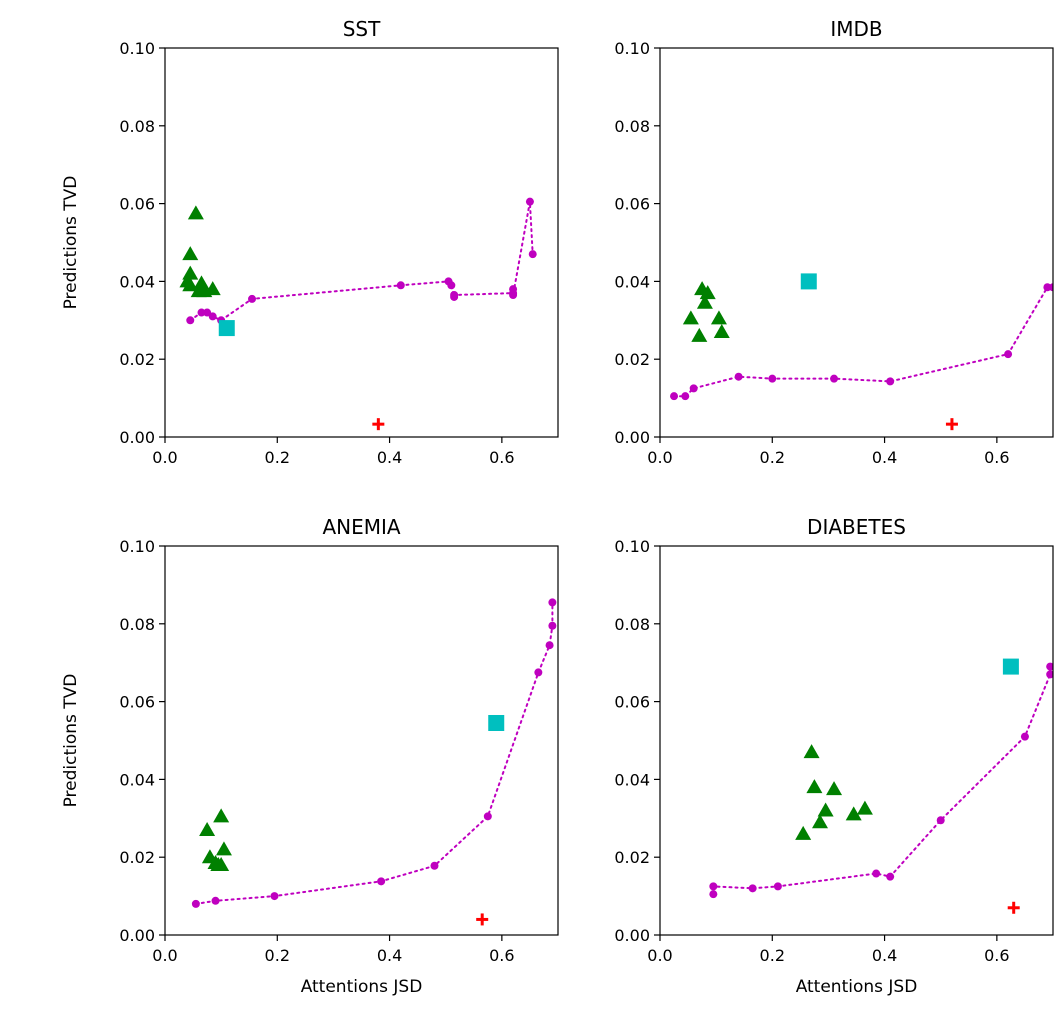 Image resolution: width=1064 pixels, height=1016 pixels. What do you see at coordinates (856, 29) in the screenshot?
I see `subplot-title: IMDB` at bounding box center [856, 29].